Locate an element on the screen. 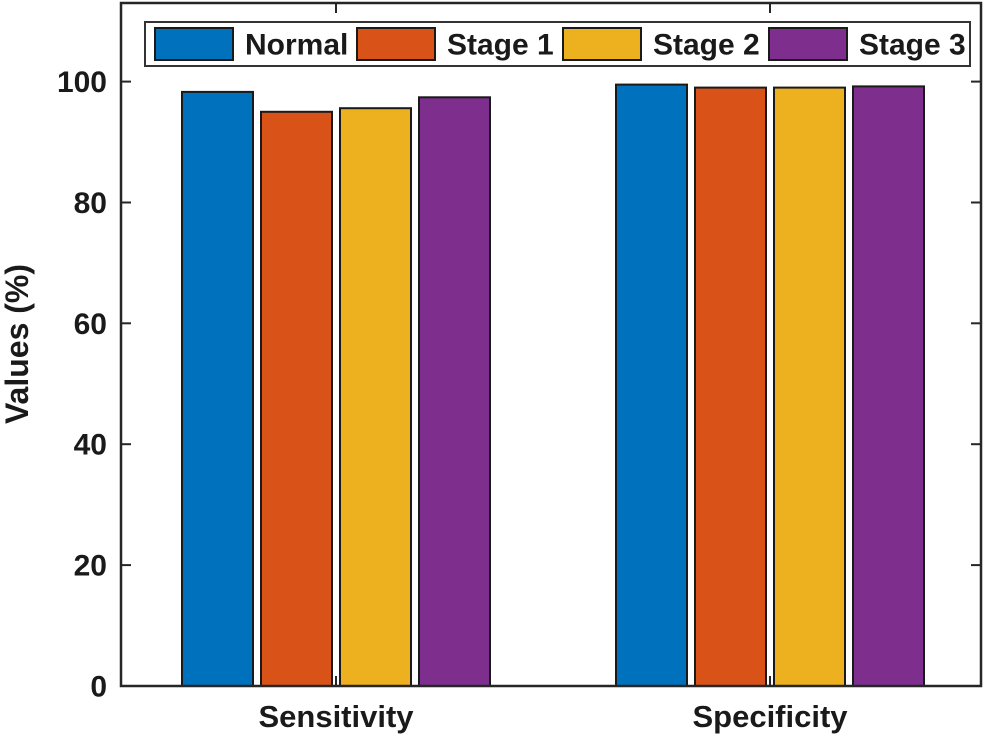 The width and height of the screenshot is (991, 744). category-label-sensitivity: Sensitivity is located at coordinates (336, 716).